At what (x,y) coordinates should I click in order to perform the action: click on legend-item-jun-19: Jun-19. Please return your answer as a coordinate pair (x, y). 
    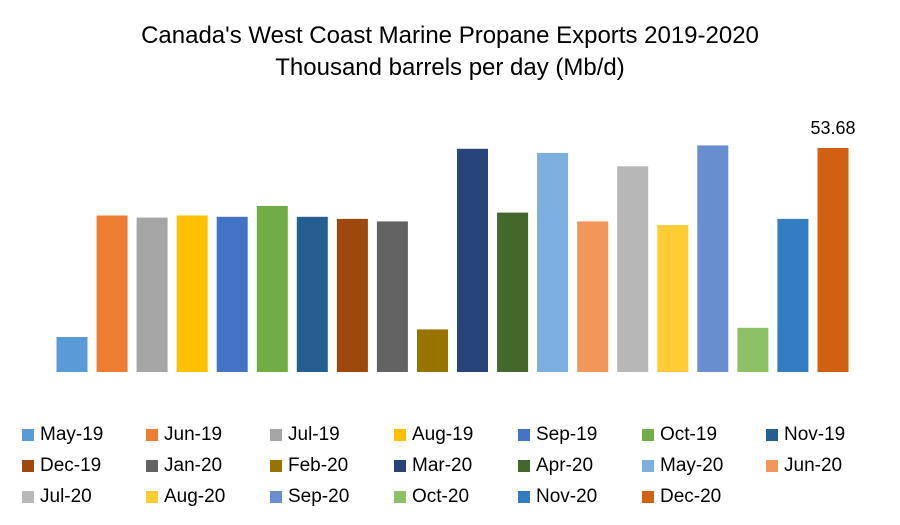
    Looking at the image, I should click on (208, 434).